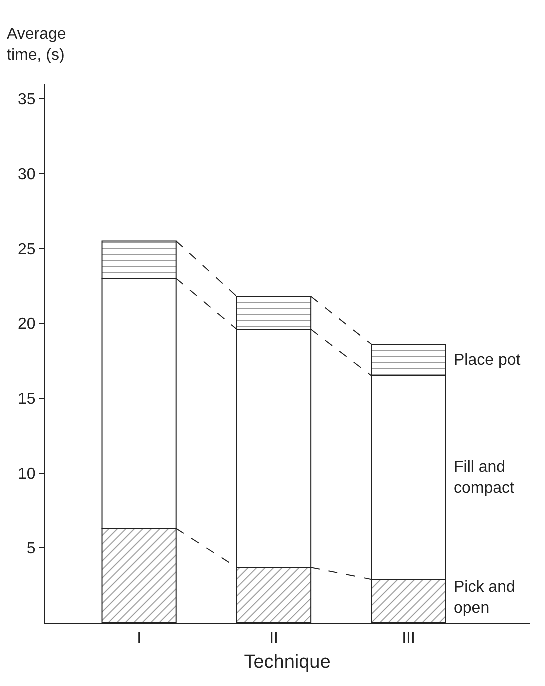 The height and width of the screenshot is (686, 545). I want to click on series-label: Place pot, so click(488, 360).